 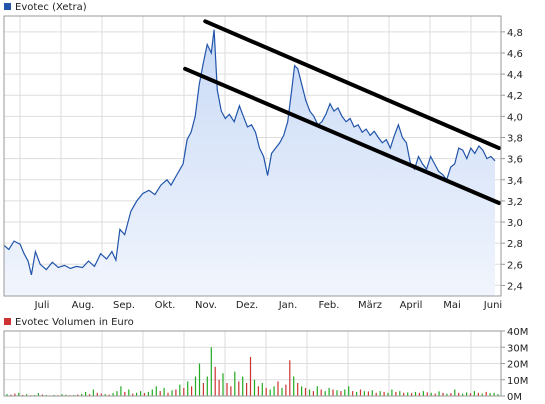 What do you see at coordinates (515, 160) in the screenshot?
I see `price-y-tick-label: 3,6` at bounding box center [515, 160].